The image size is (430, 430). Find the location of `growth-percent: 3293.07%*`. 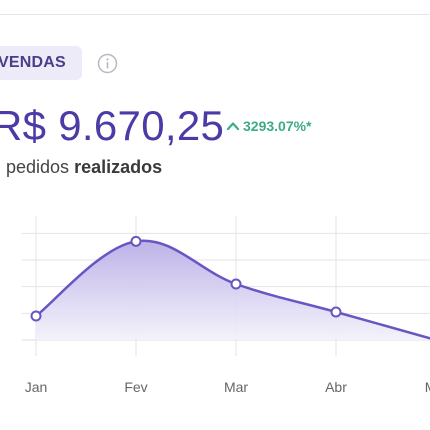

growth-percent: 3293.07%* is located at coordinates (277, 126).